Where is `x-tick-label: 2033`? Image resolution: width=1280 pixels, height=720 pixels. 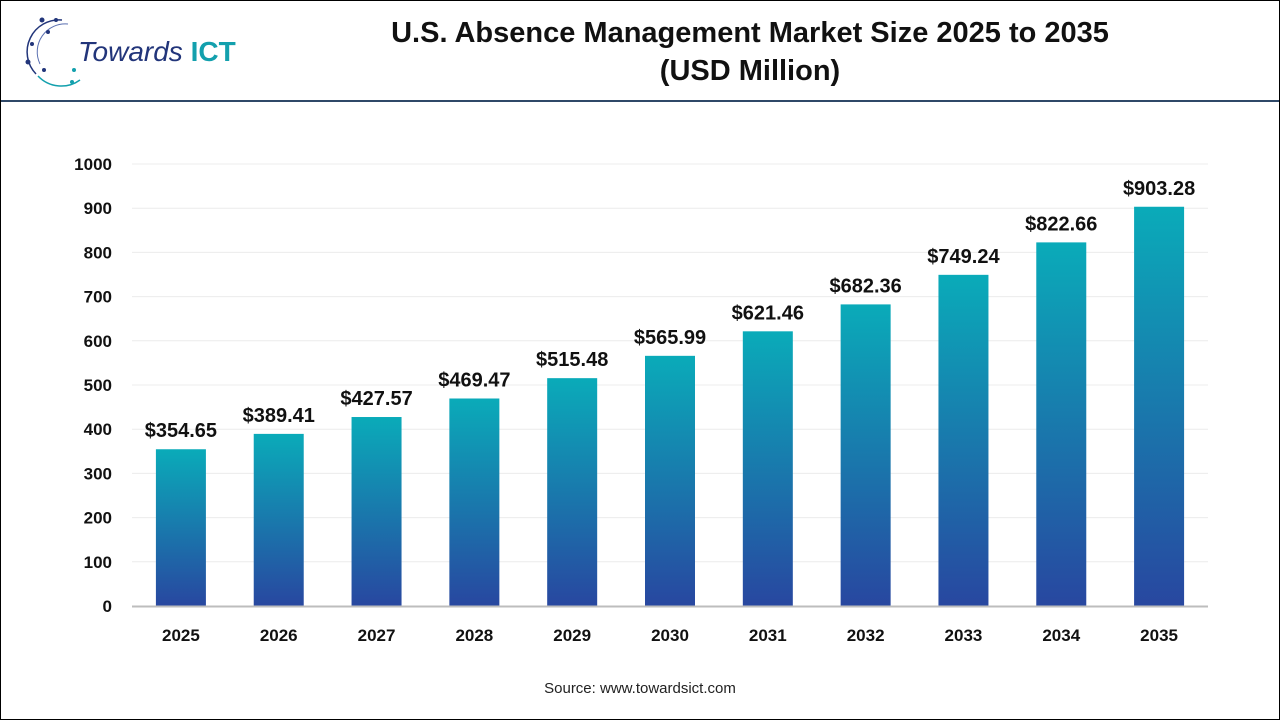
x-tick-label: 2033 is located at coordinates (964, 635).